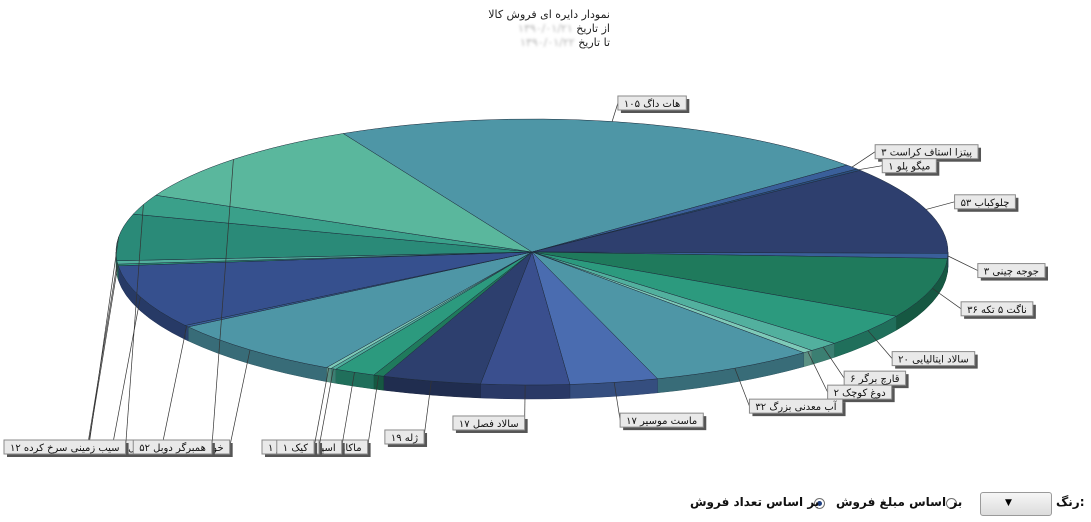 This screenshot has width=1091, height=522. I want to click on slice-label-11: سالاد فصل ۱۷, so click(489, 424).